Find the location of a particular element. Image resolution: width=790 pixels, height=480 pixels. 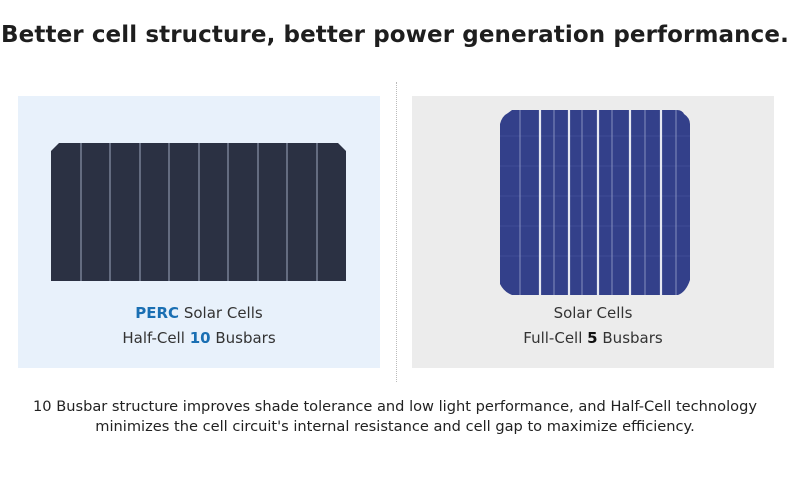

cell-name: PERC is located at coordinates (157, 313).